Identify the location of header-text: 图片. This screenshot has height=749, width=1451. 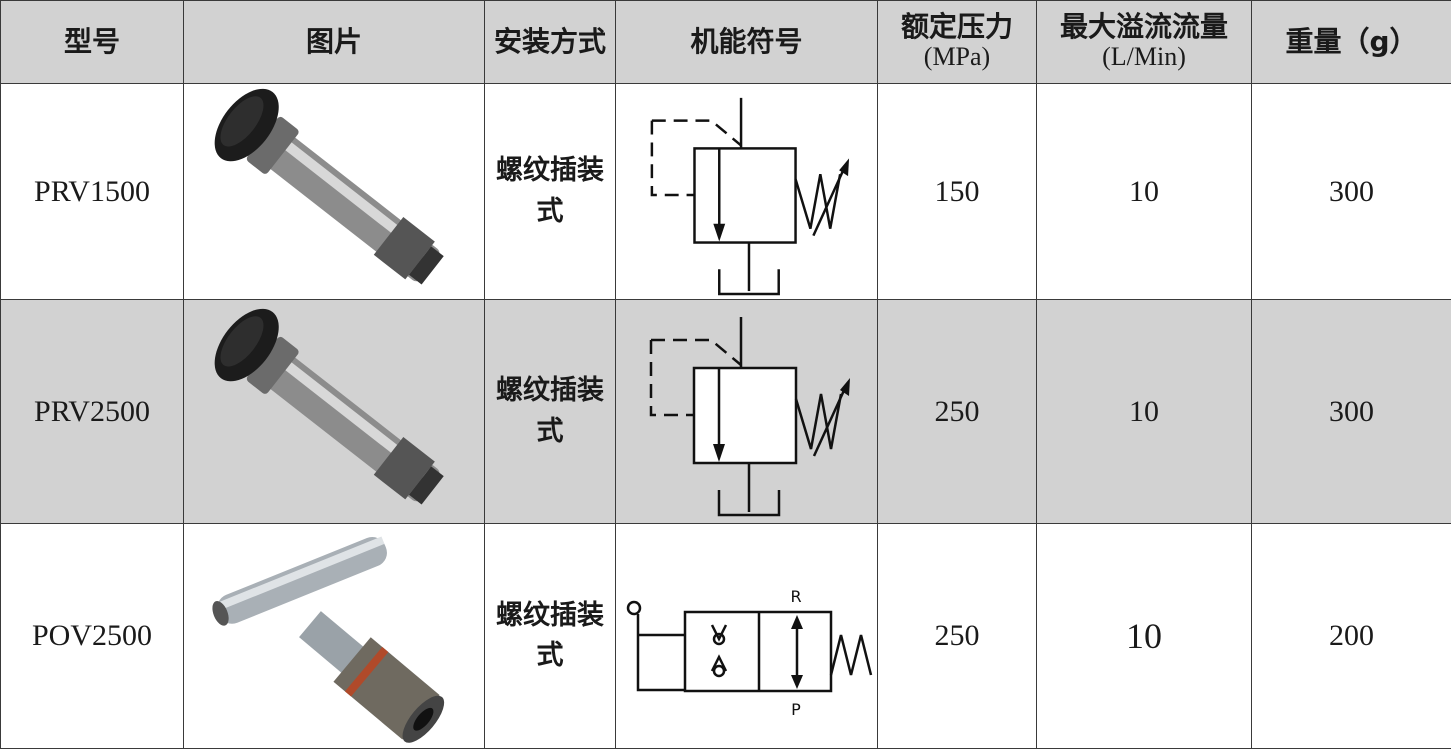
(333, 41).